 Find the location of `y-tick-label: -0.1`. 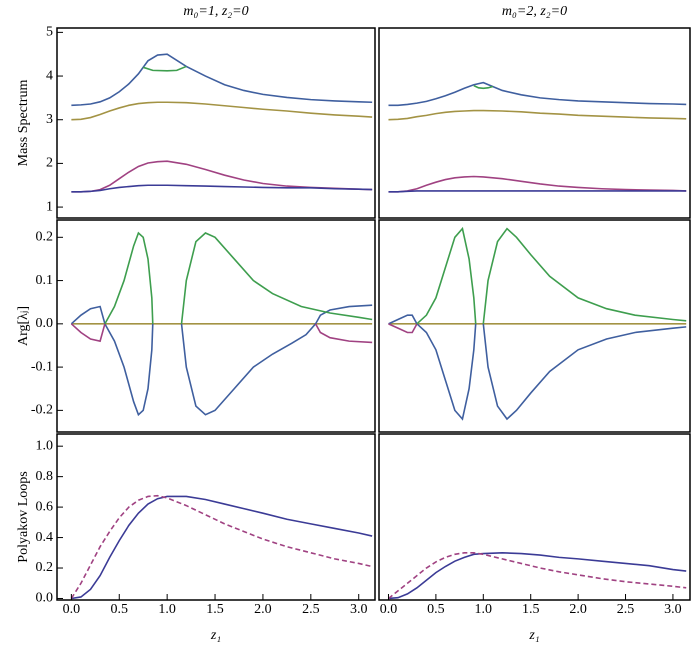

y-tick-label: -0.1 is located at coordinates (42, 366).